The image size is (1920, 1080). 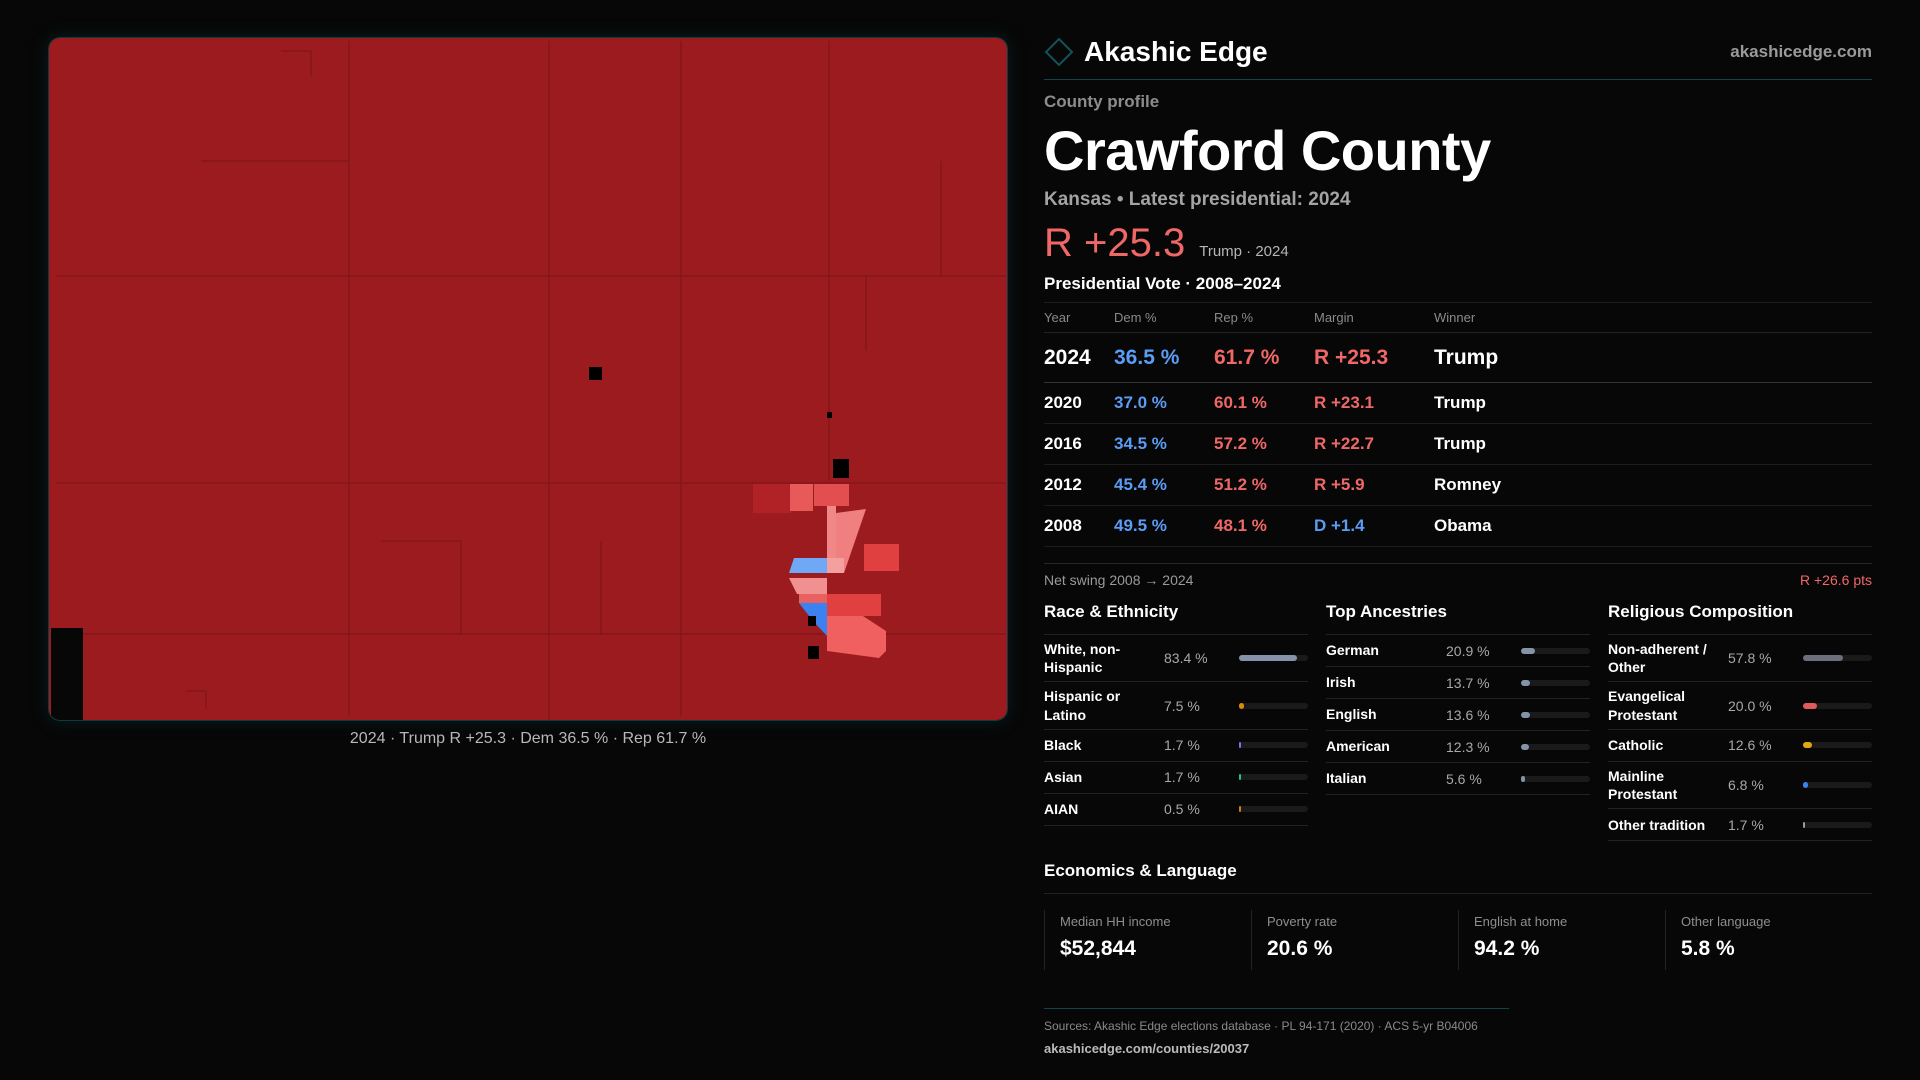 I want to click on stat-label: Other language, so click(x=1726, y=922).